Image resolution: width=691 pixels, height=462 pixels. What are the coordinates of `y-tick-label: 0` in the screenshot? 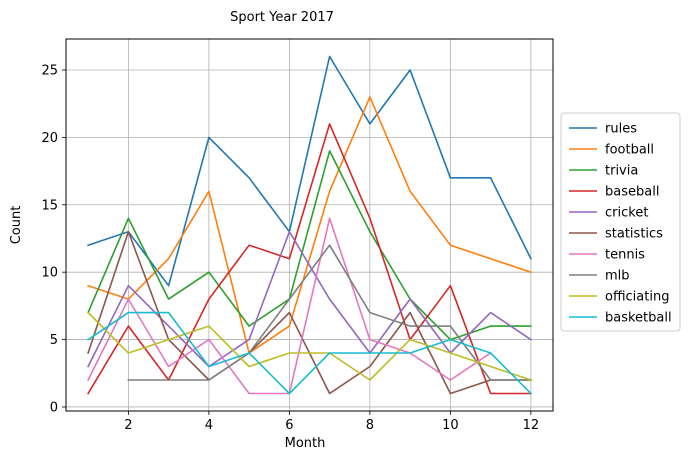 It's located at (54, 407).